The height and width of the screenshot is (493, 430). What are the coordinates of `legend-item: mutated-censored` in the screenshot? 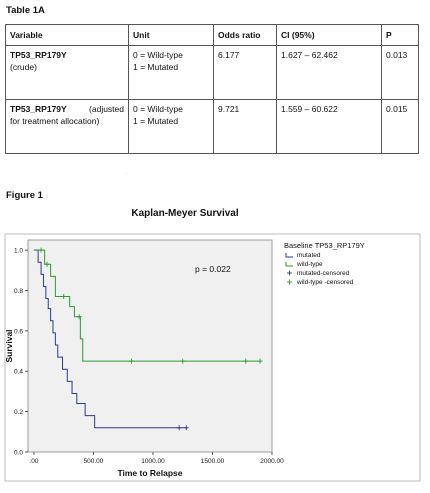 It's located at (318, 273).